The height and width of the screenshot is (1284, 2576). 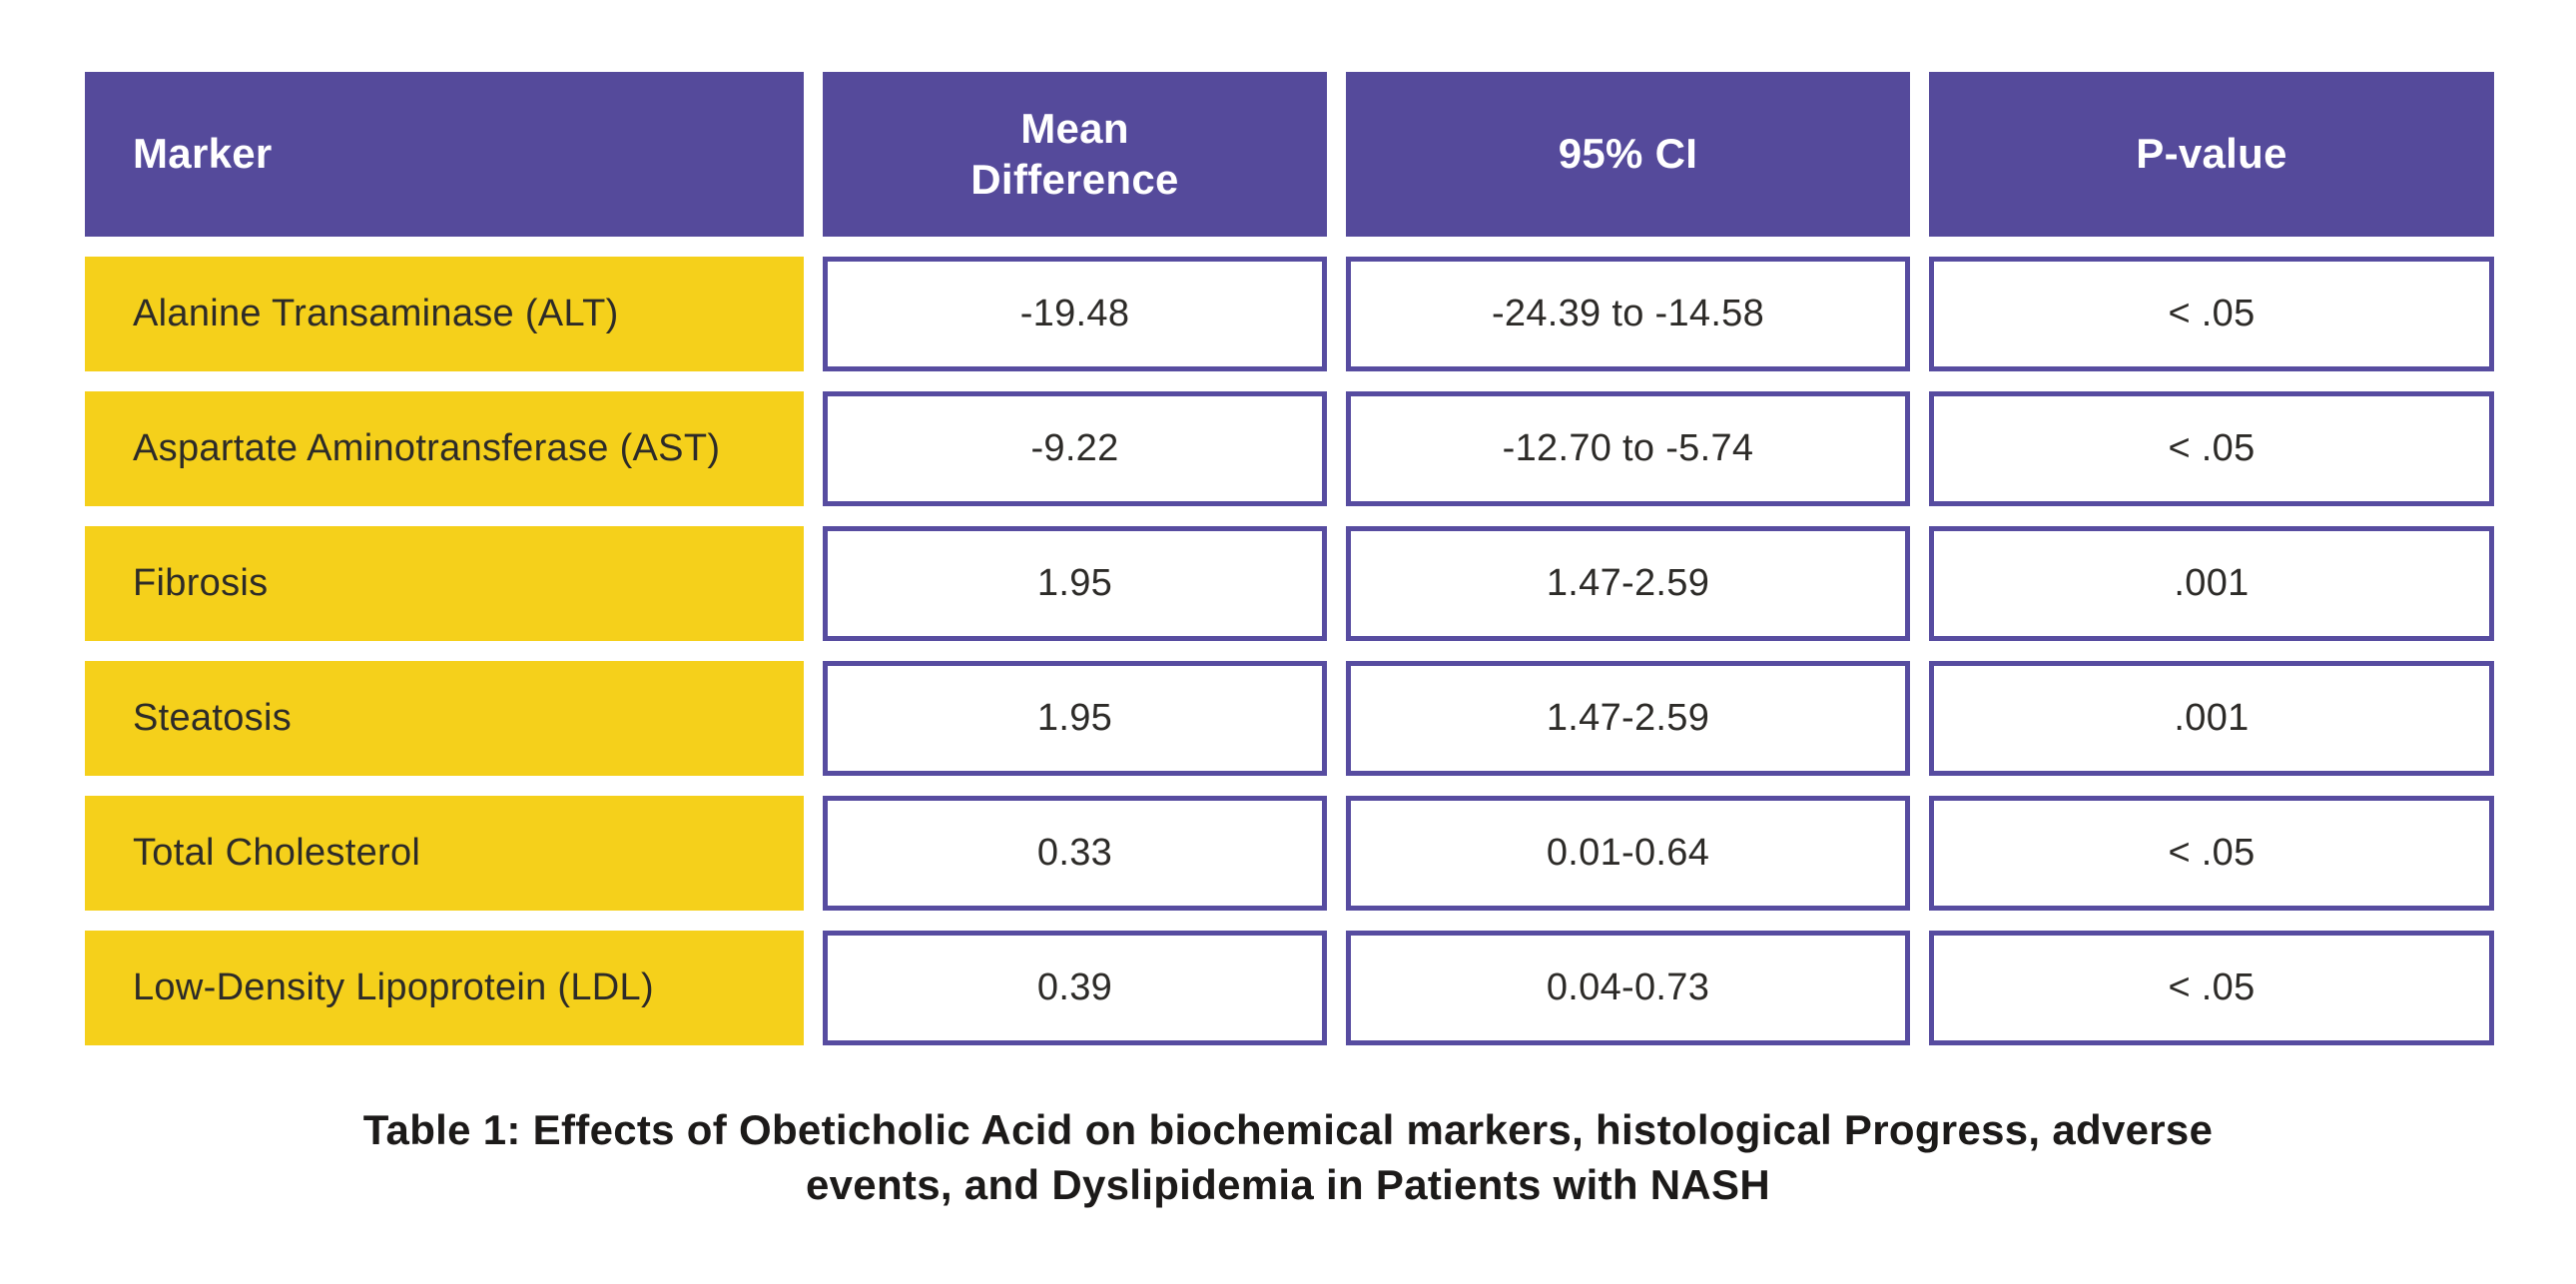 I want to click on marker-cell-alt: Alanine Transaminase (ALT), so click(x=444, y=314).